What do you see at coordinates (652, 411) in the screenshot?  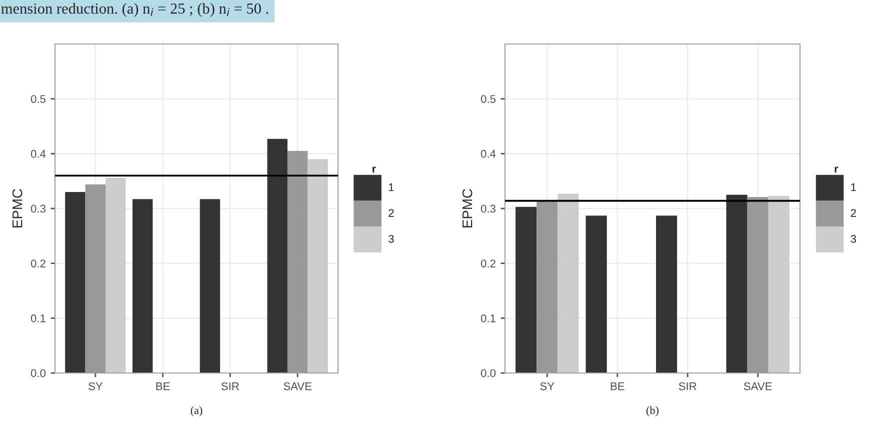 I see `x-axis-title: (b)` at bounding box center [652, 411].